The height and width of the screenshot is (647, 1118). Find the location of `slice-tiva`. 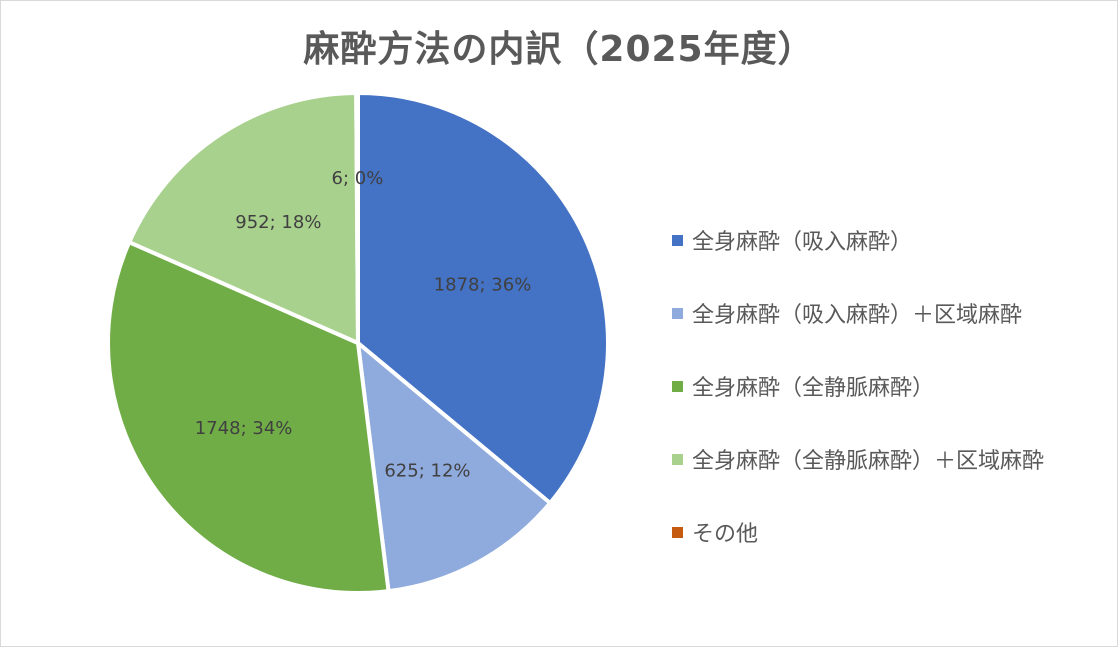

slice-tiva is located at coordinates (248, 417).